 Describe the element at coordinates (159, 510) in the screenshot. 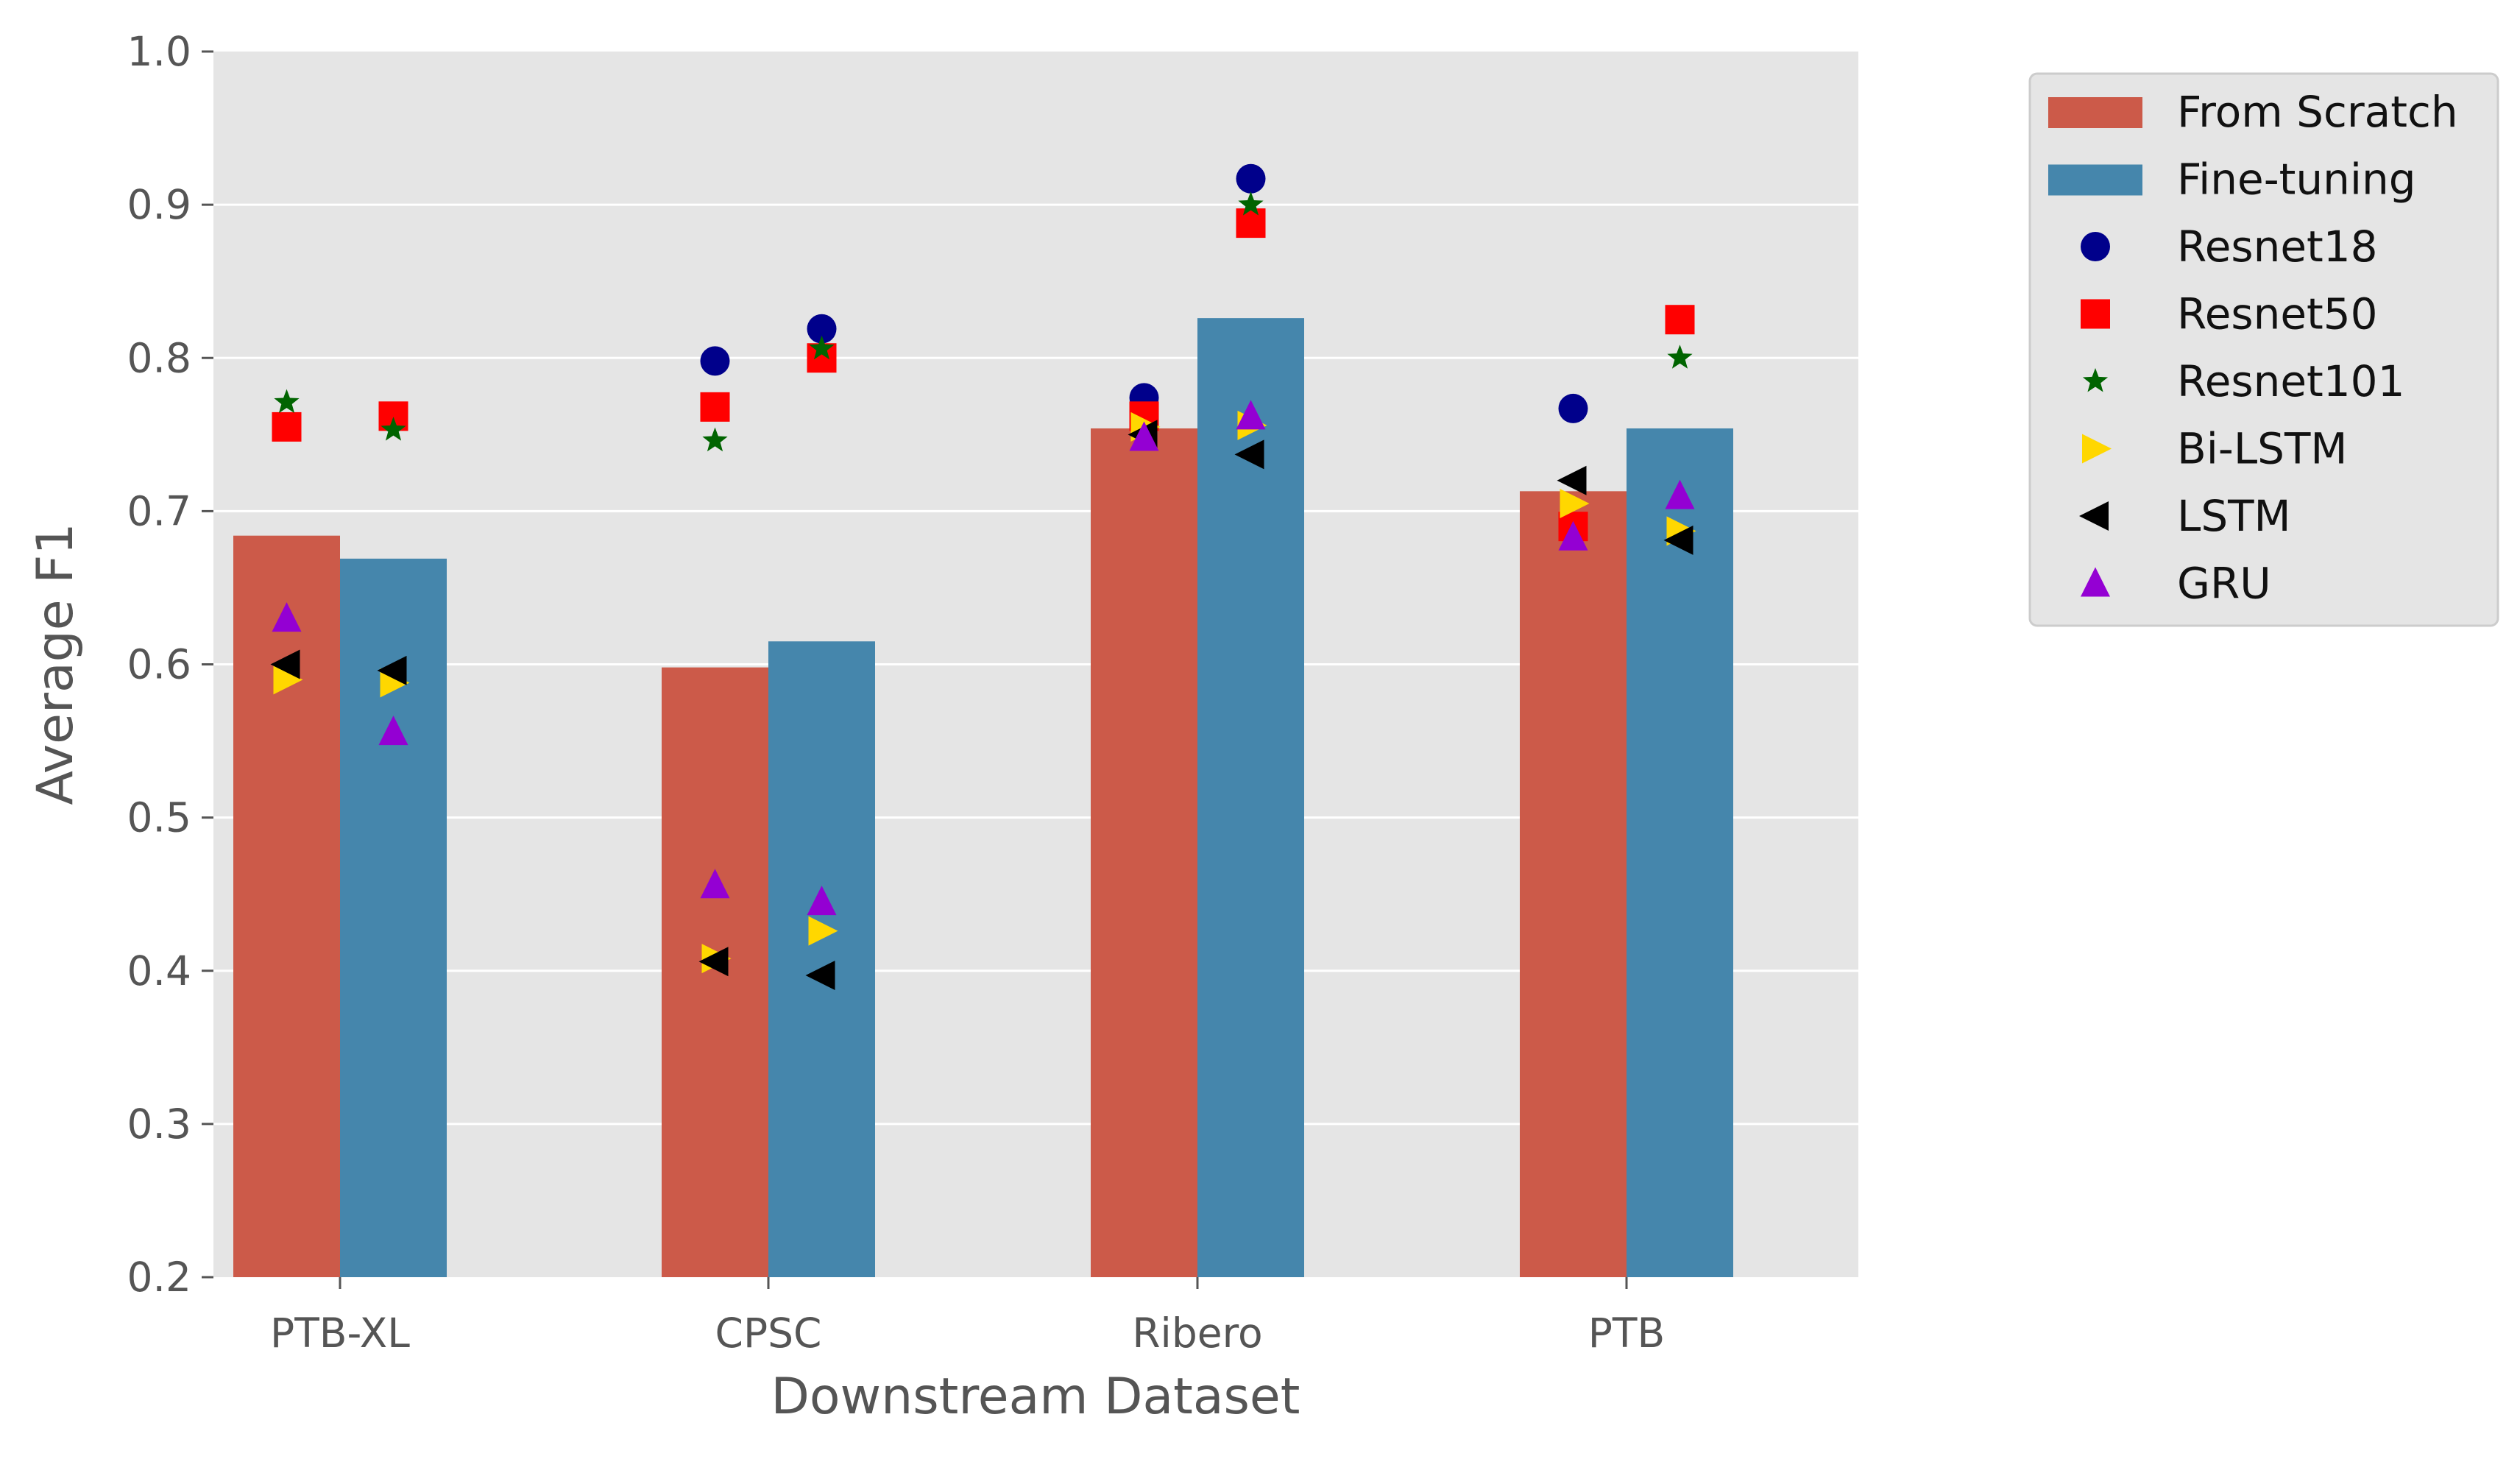

I see `y-tick-label: 0.7` at that location.